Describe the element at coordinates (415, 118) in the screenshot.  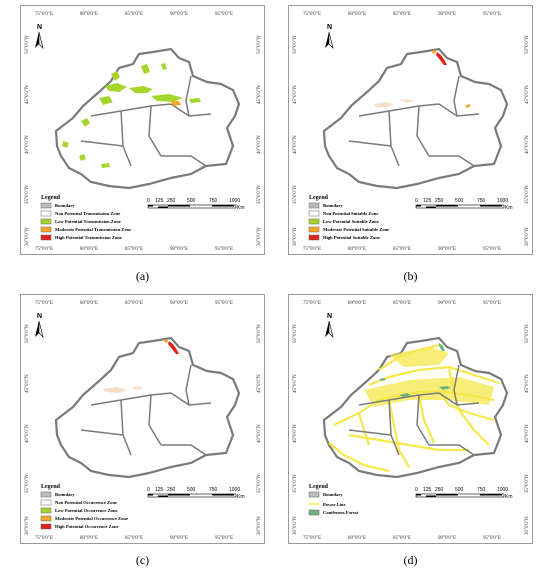
I see `xinjiang-map` at that location.